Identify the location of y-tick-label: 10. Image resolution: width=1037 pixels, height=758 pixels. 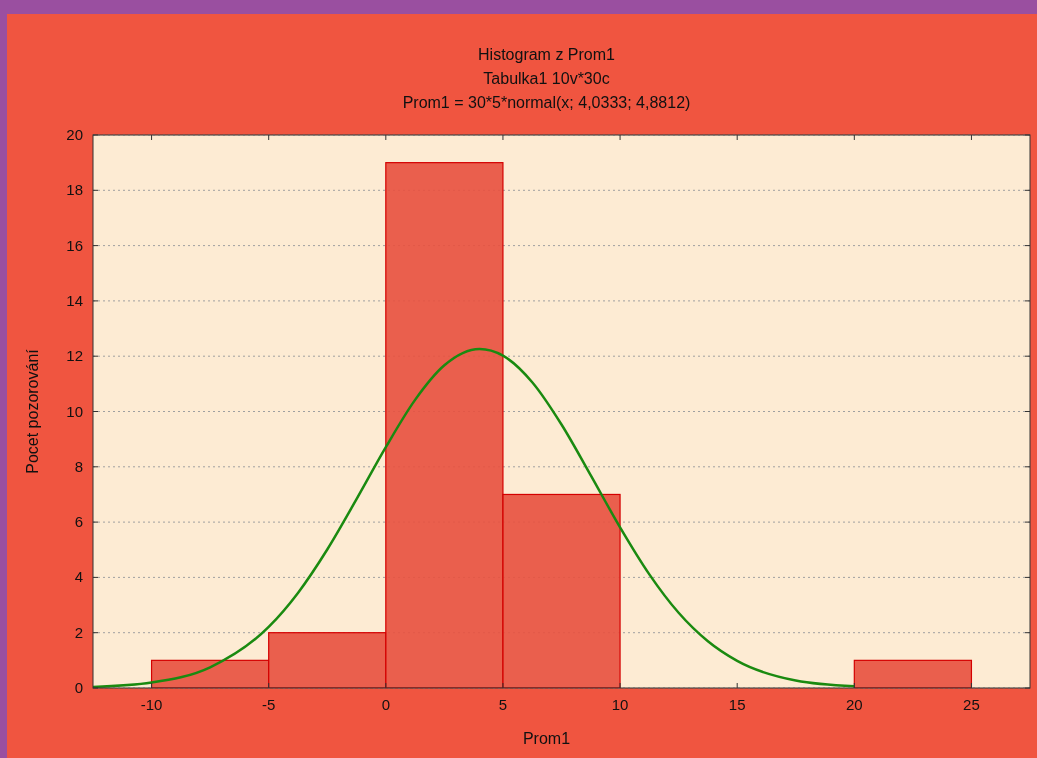
(74, 411).